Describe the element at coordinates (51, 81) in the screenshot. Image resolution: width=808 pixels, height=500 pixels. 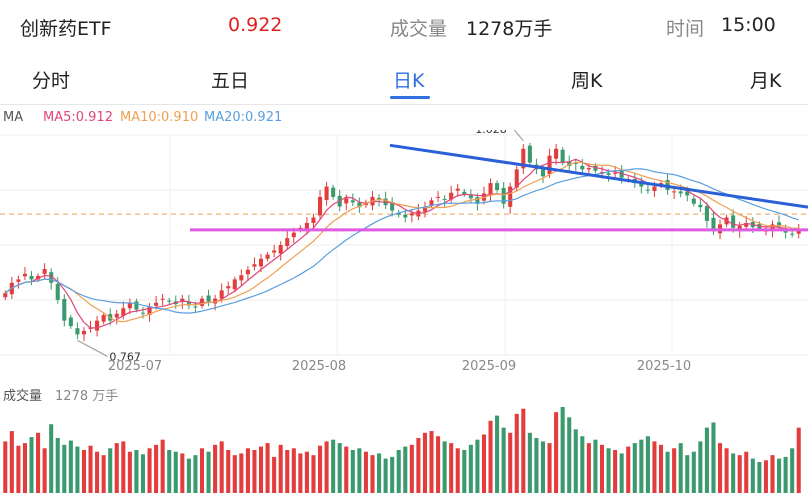
I see `tab-intraday: 分时` at that location.